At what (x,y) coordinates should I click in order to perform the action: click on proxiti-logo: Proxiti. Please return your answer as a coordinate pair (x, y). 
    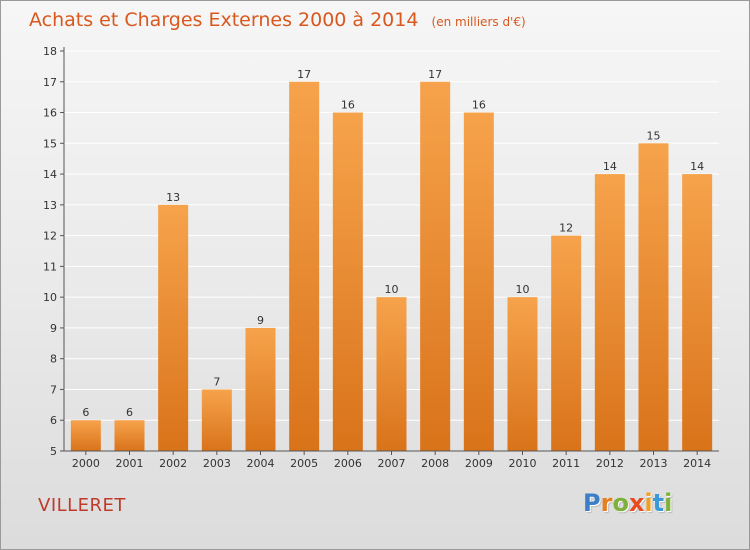
    Looking at the image, I should click on (628, 503).